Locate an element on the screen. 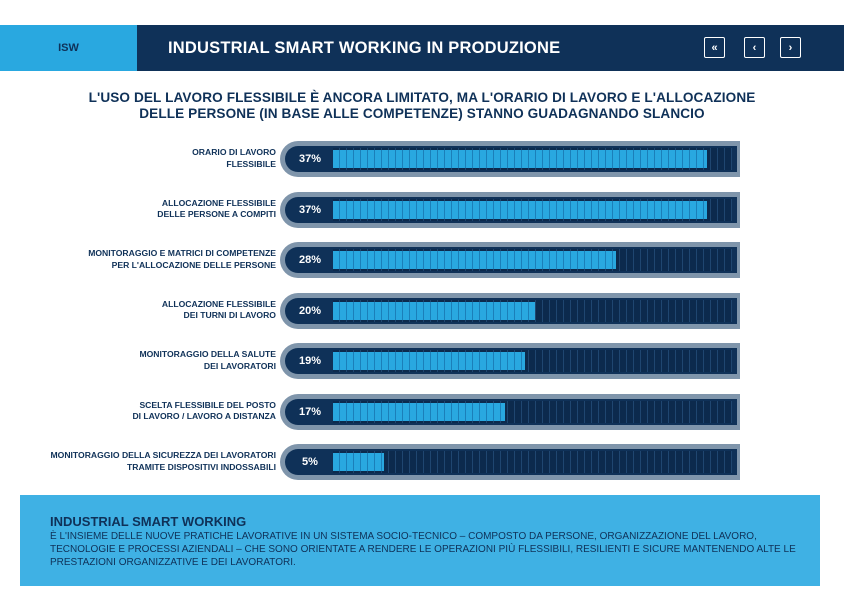 This screenshot has height=596, width=844. next-page-button: › is located at coordinates (790, 47).